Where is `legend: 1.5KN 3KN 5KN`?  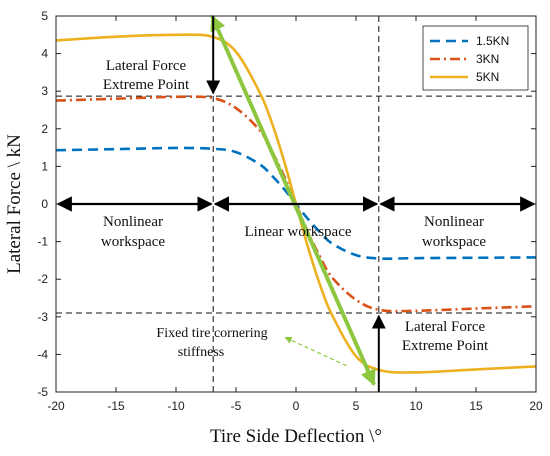 legend: 1.5KN 3KN 5KN is located at coordinates (475, 58).